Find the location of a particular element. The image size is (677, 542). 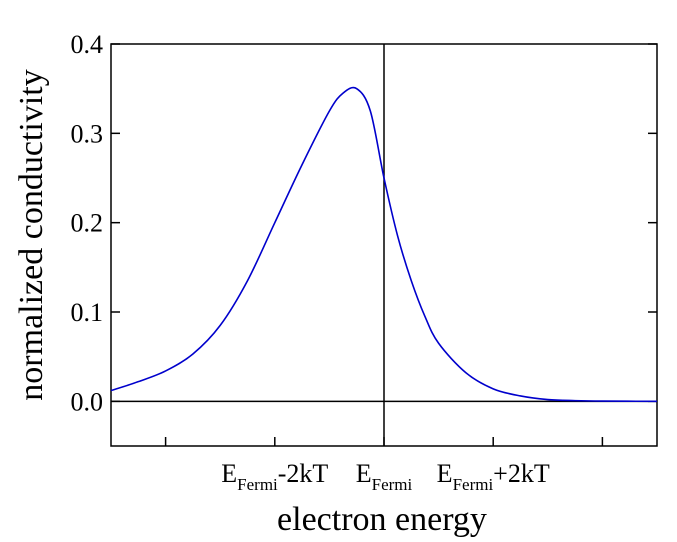

x-tick-label: EFermi-2kT is located at coordinates (274, 476).